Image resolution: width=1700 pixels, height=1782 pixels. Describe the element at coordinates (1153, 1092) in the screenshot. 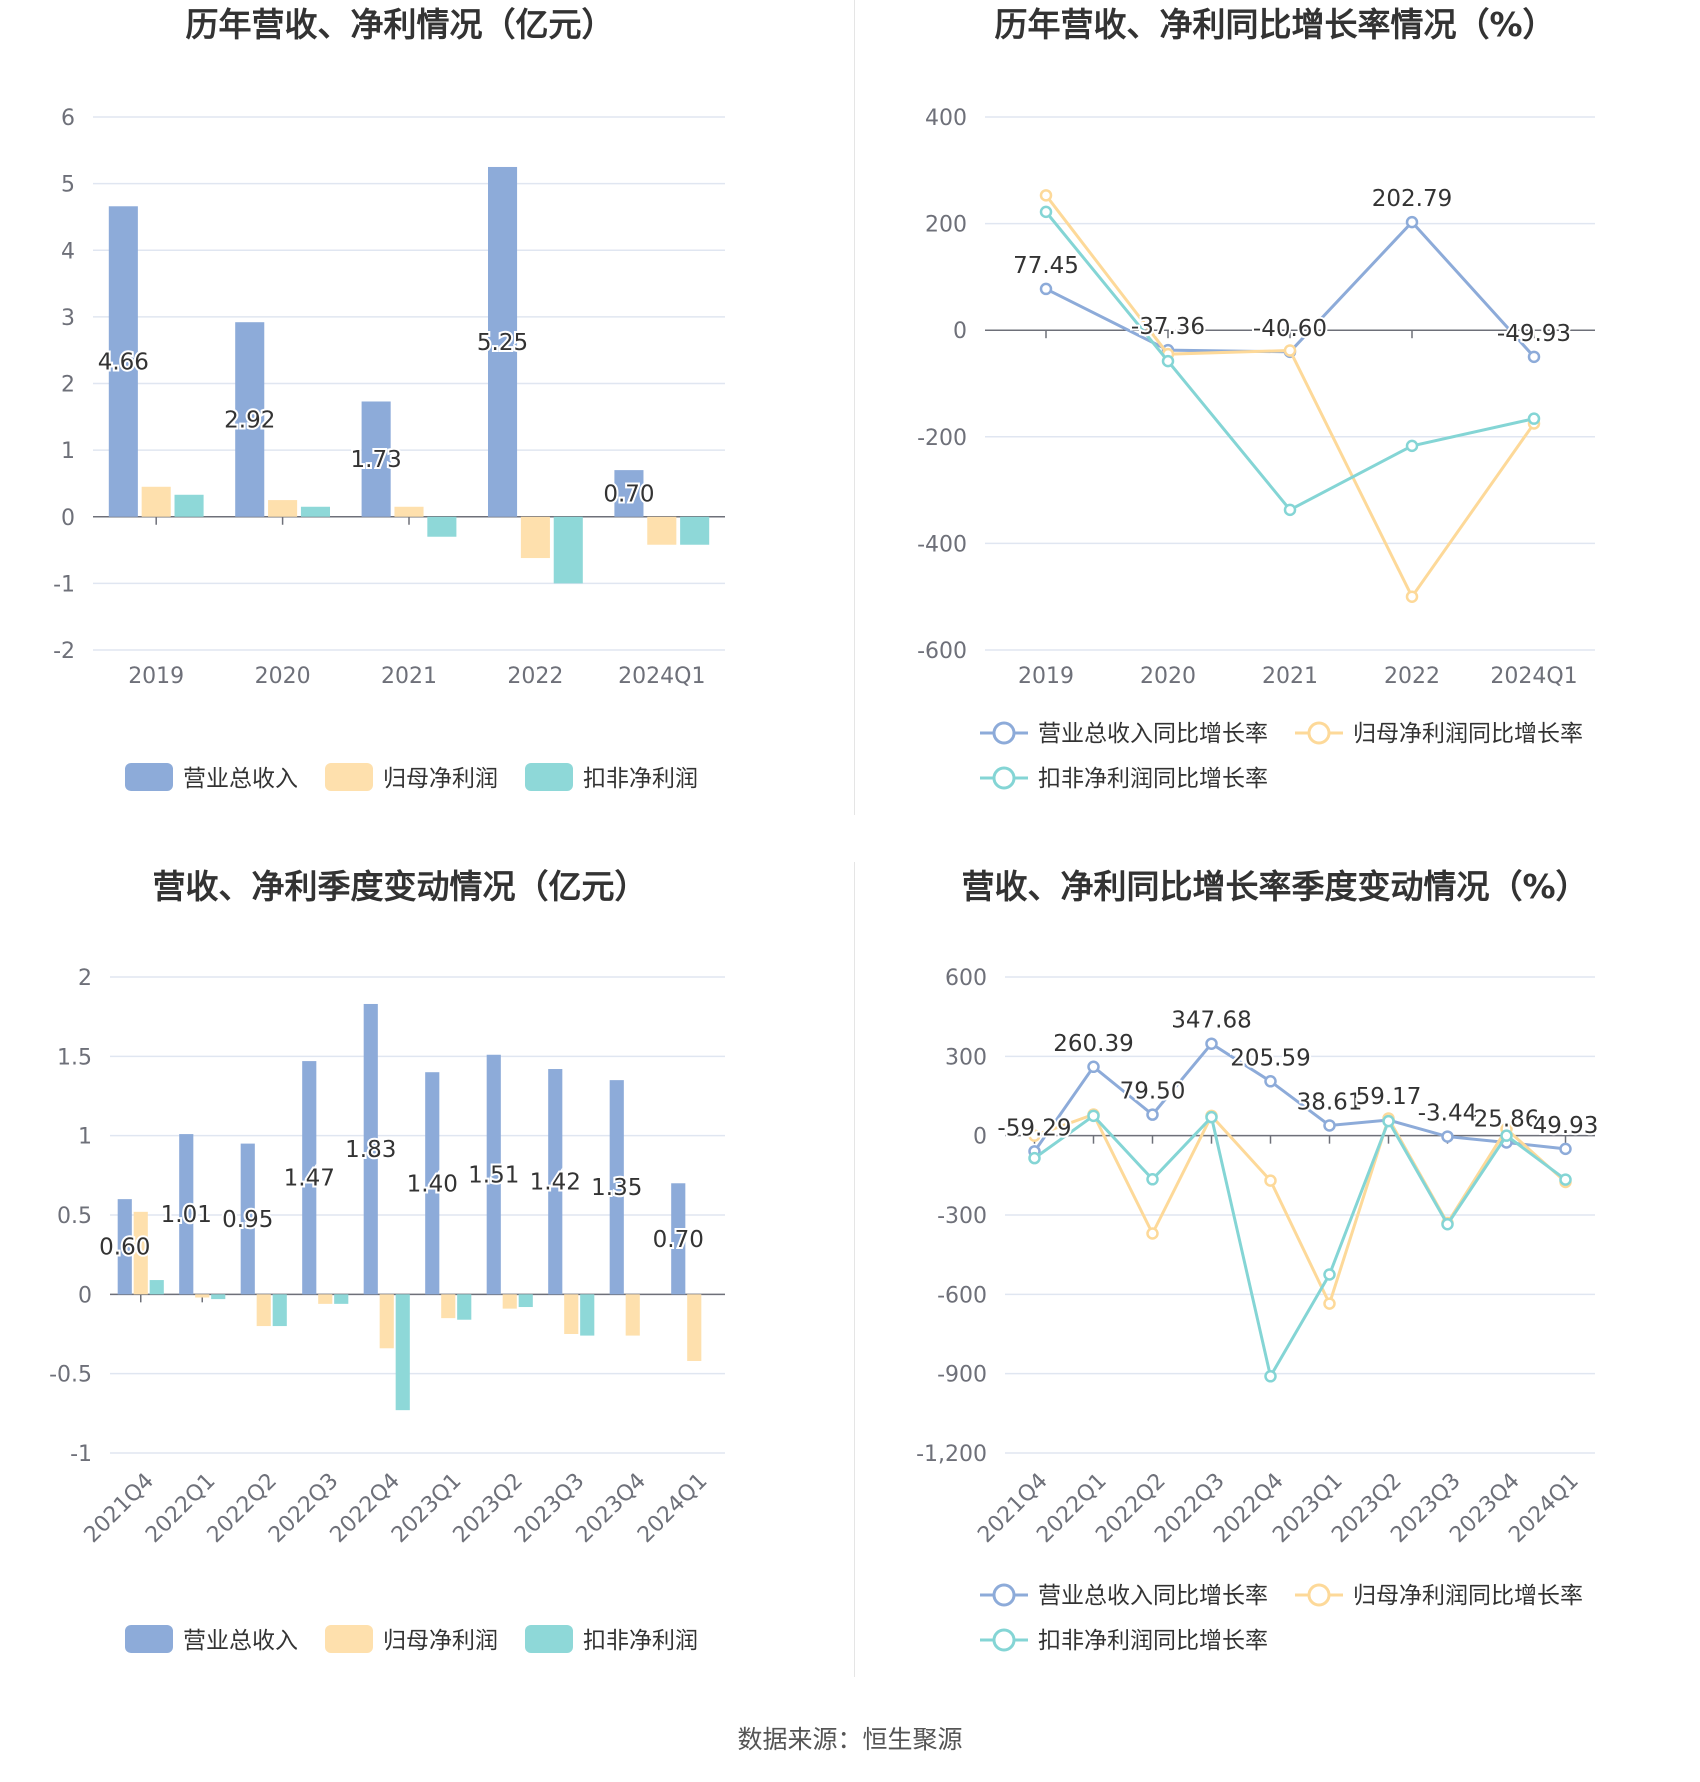

I see `data-label: 79.50` at that location.